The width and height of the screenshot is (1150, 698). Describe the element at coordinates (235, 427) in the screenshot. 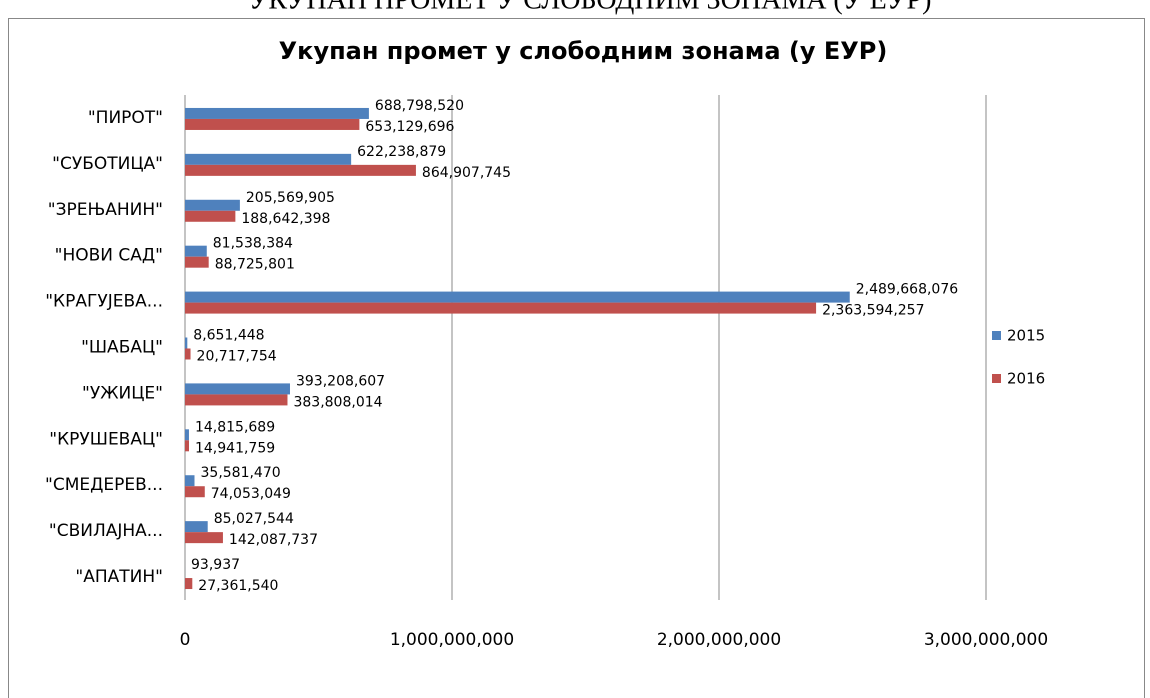

I see `data-label: 14,815,689` at that location.